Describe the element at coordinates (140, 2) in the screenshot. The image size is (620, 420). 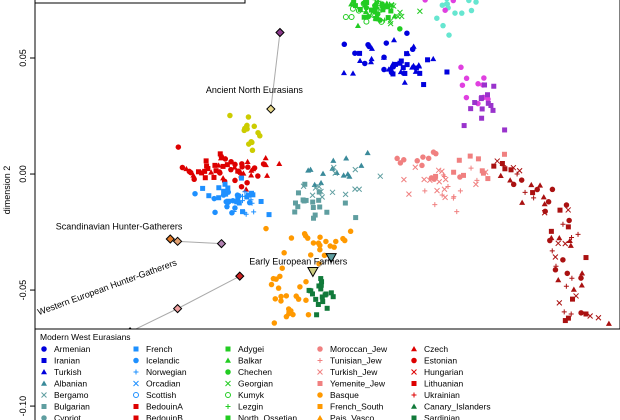
I see `top-legend-stub` at that location.